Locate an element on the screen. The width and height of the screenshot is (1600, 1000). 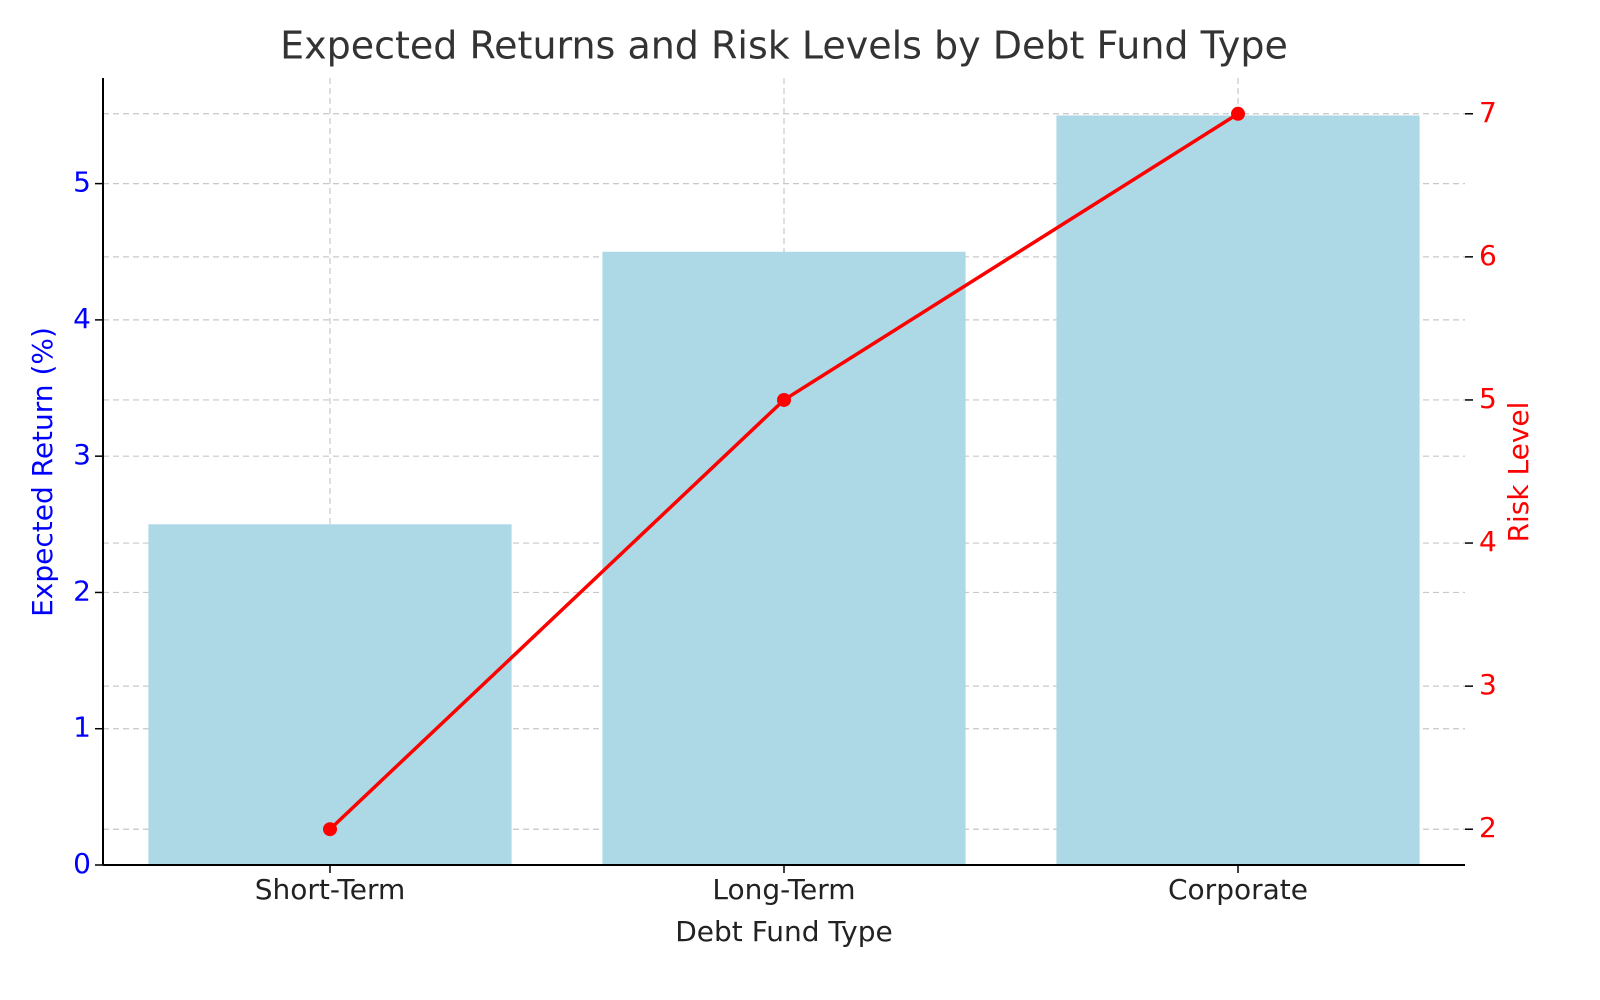
y-tick-label: 5 is located at coordinates (82, 182).